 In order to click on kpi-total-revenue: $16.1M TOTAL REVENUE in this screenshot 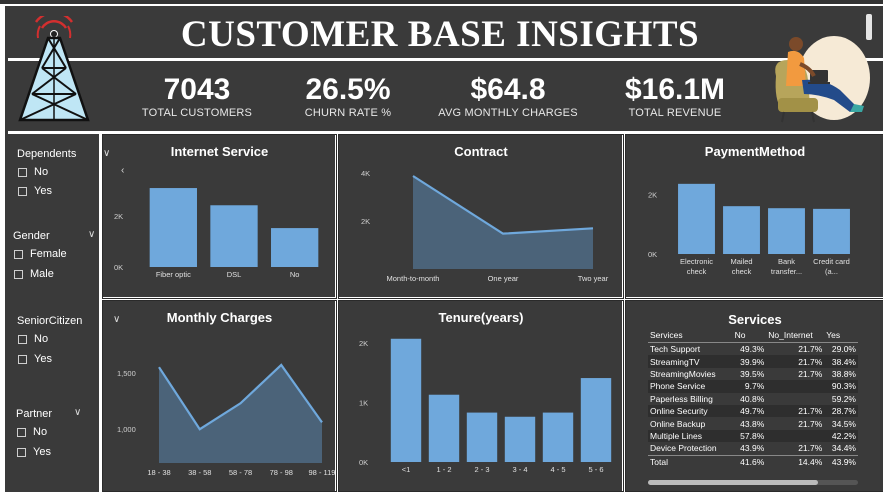, I will do `click(675, 96)`.